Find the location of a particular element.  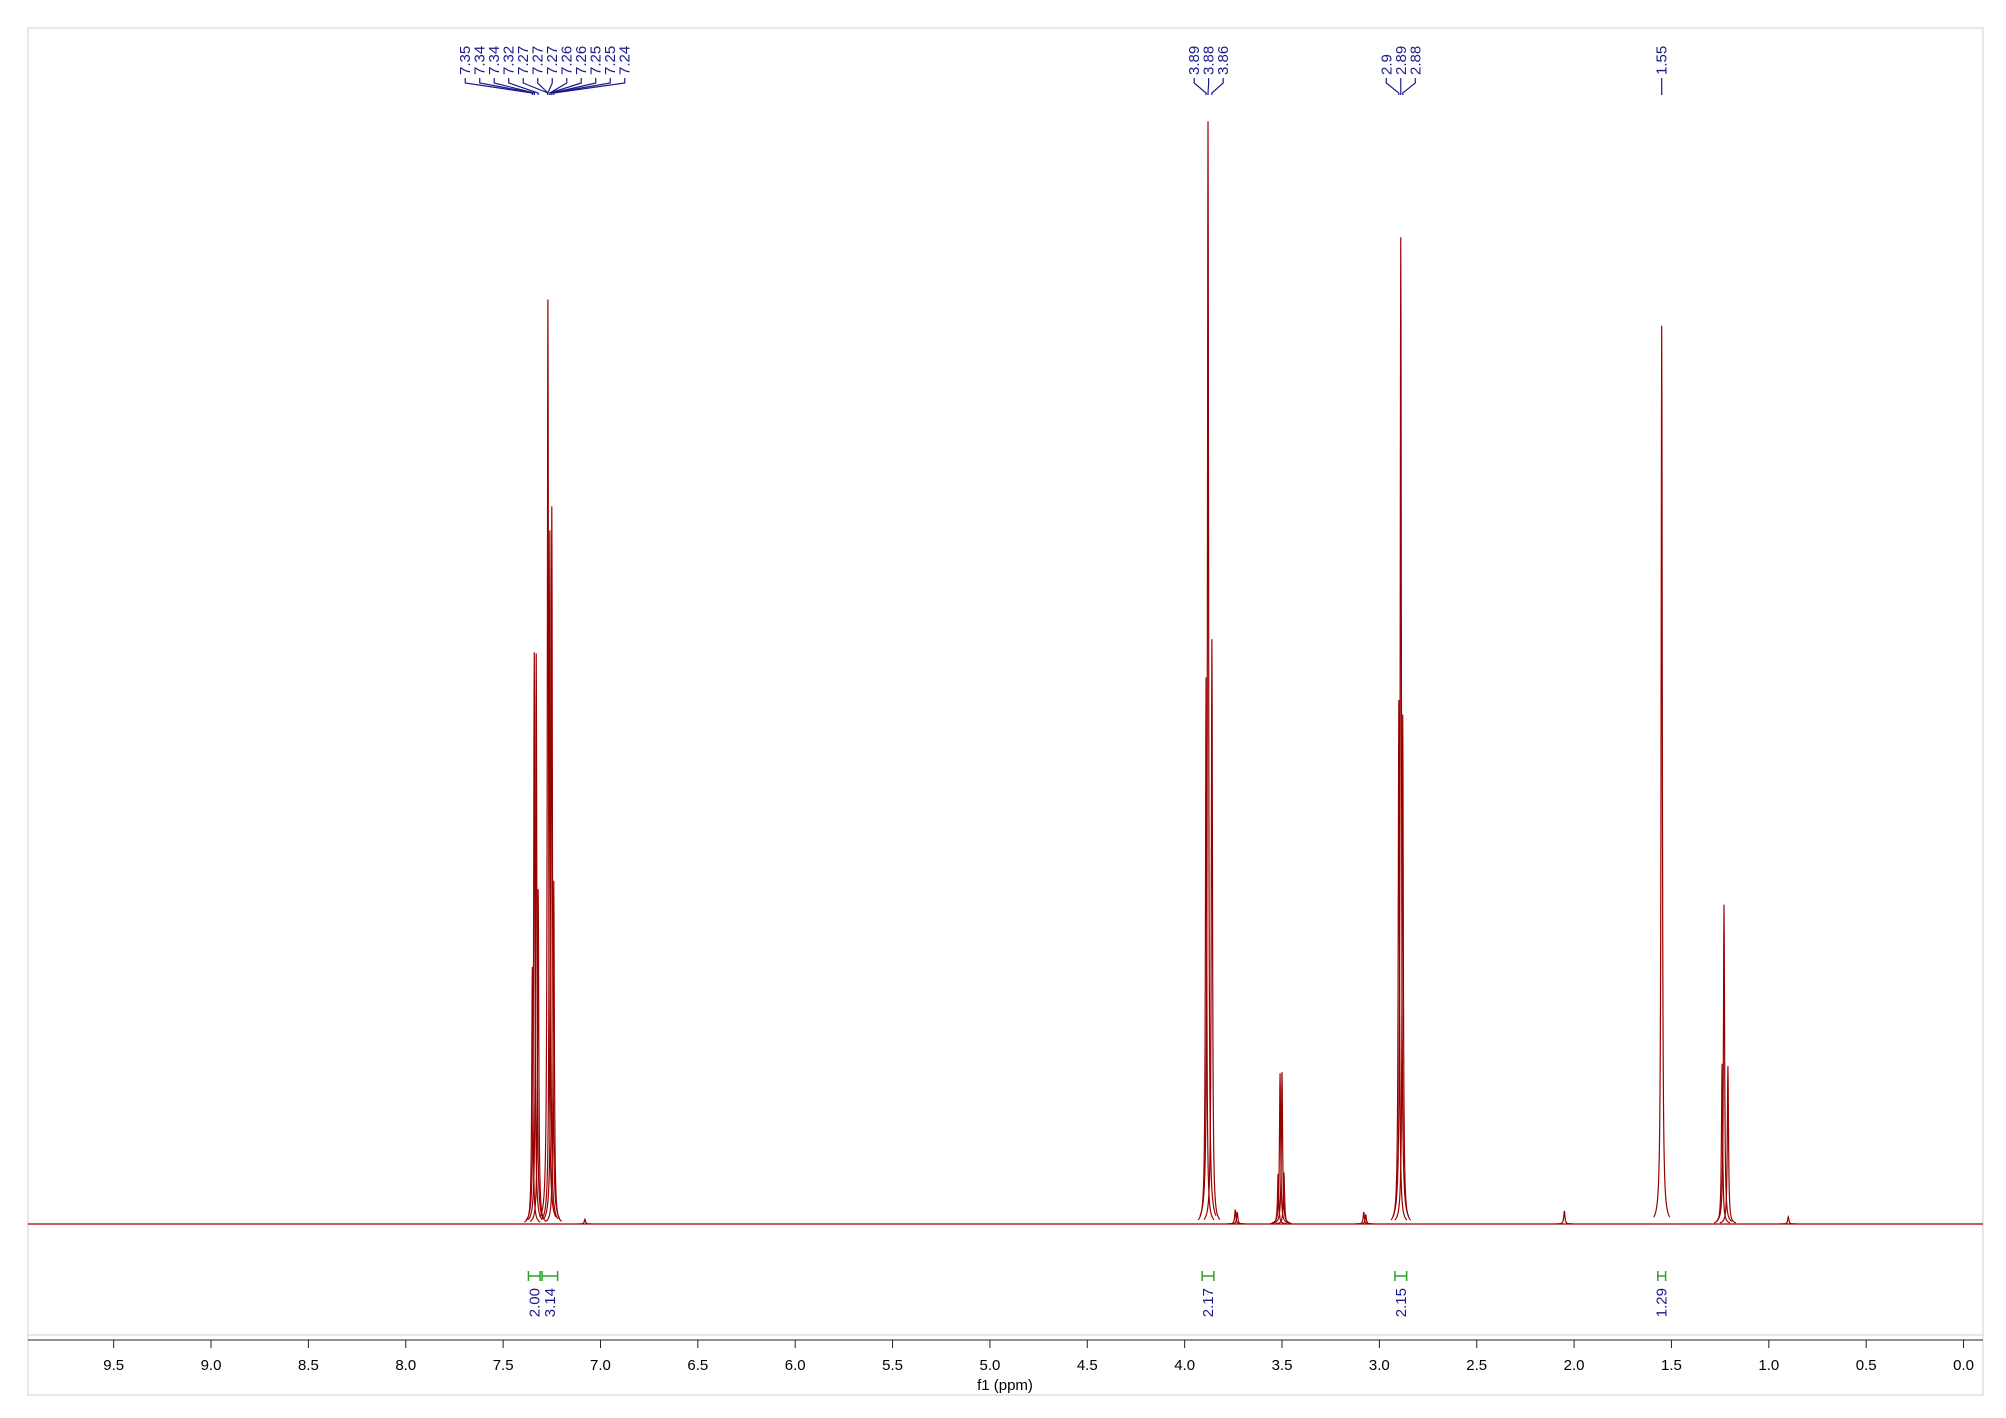

peak-label: 3.86 is located at coordinates (1223, 60).